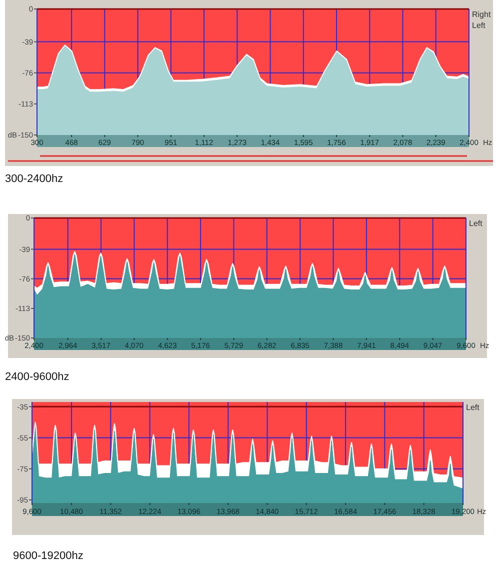 The width and height of the screenshot is (498, 585). Describe the element at coordinates (48, 556) in the screenshot. I see `text: 9600-19200hz` at that location.